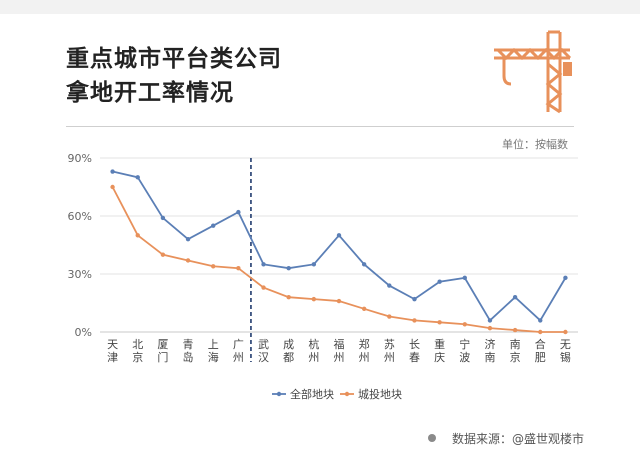 Image resolution: width=640 pixels, height=466 pixels. Describe the element at coordinates (518, 439) in the screenshot. I see `source-note: 数据来源：@盛世观楼市` at that location.